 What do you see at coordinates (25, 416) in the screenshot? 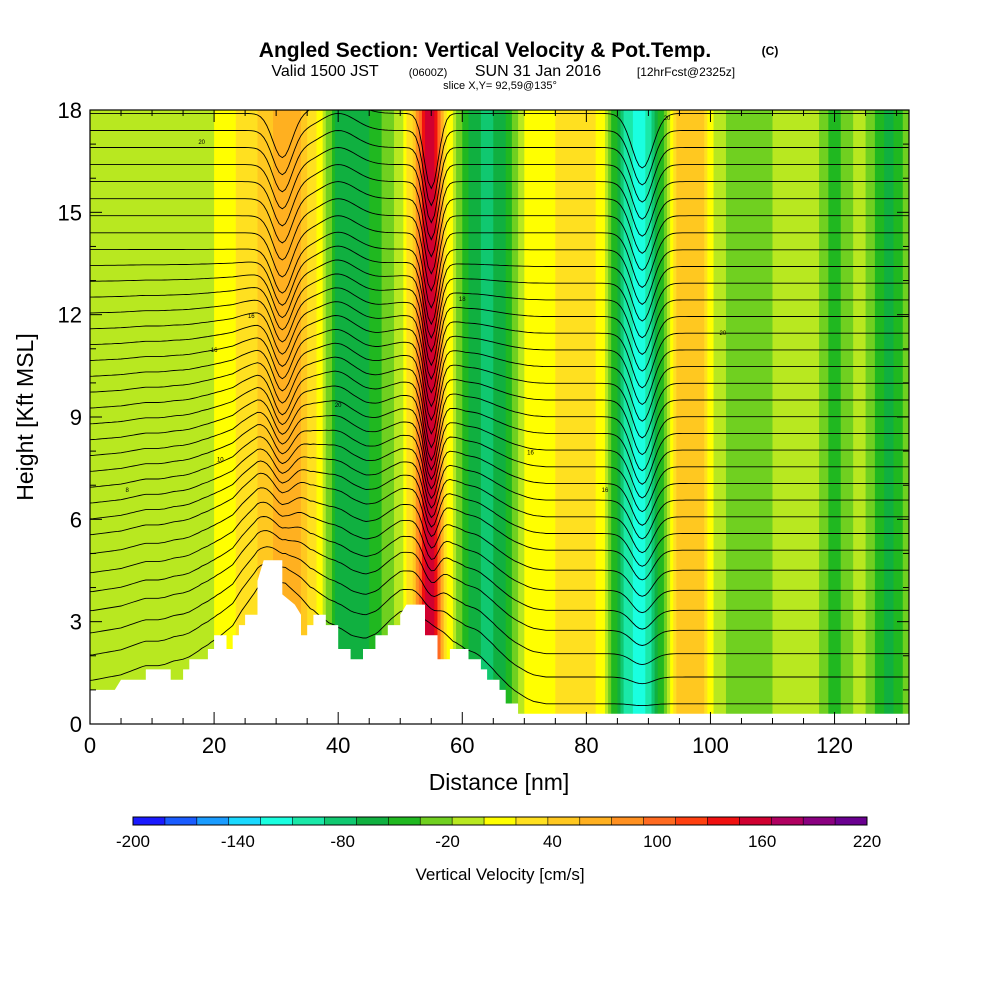
I see `y-axis-label: Height [Kft MSL]` at bounding box center [25, 416].